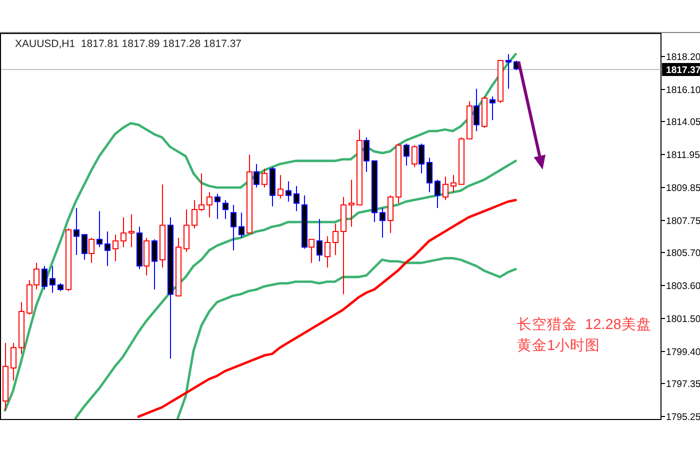 This screenshot has width=700, height=450. What do you see at coordinates (683, 90) in the screenshot?
I see `y-tick-label: 1816.10` at bounding box center [683, 90].